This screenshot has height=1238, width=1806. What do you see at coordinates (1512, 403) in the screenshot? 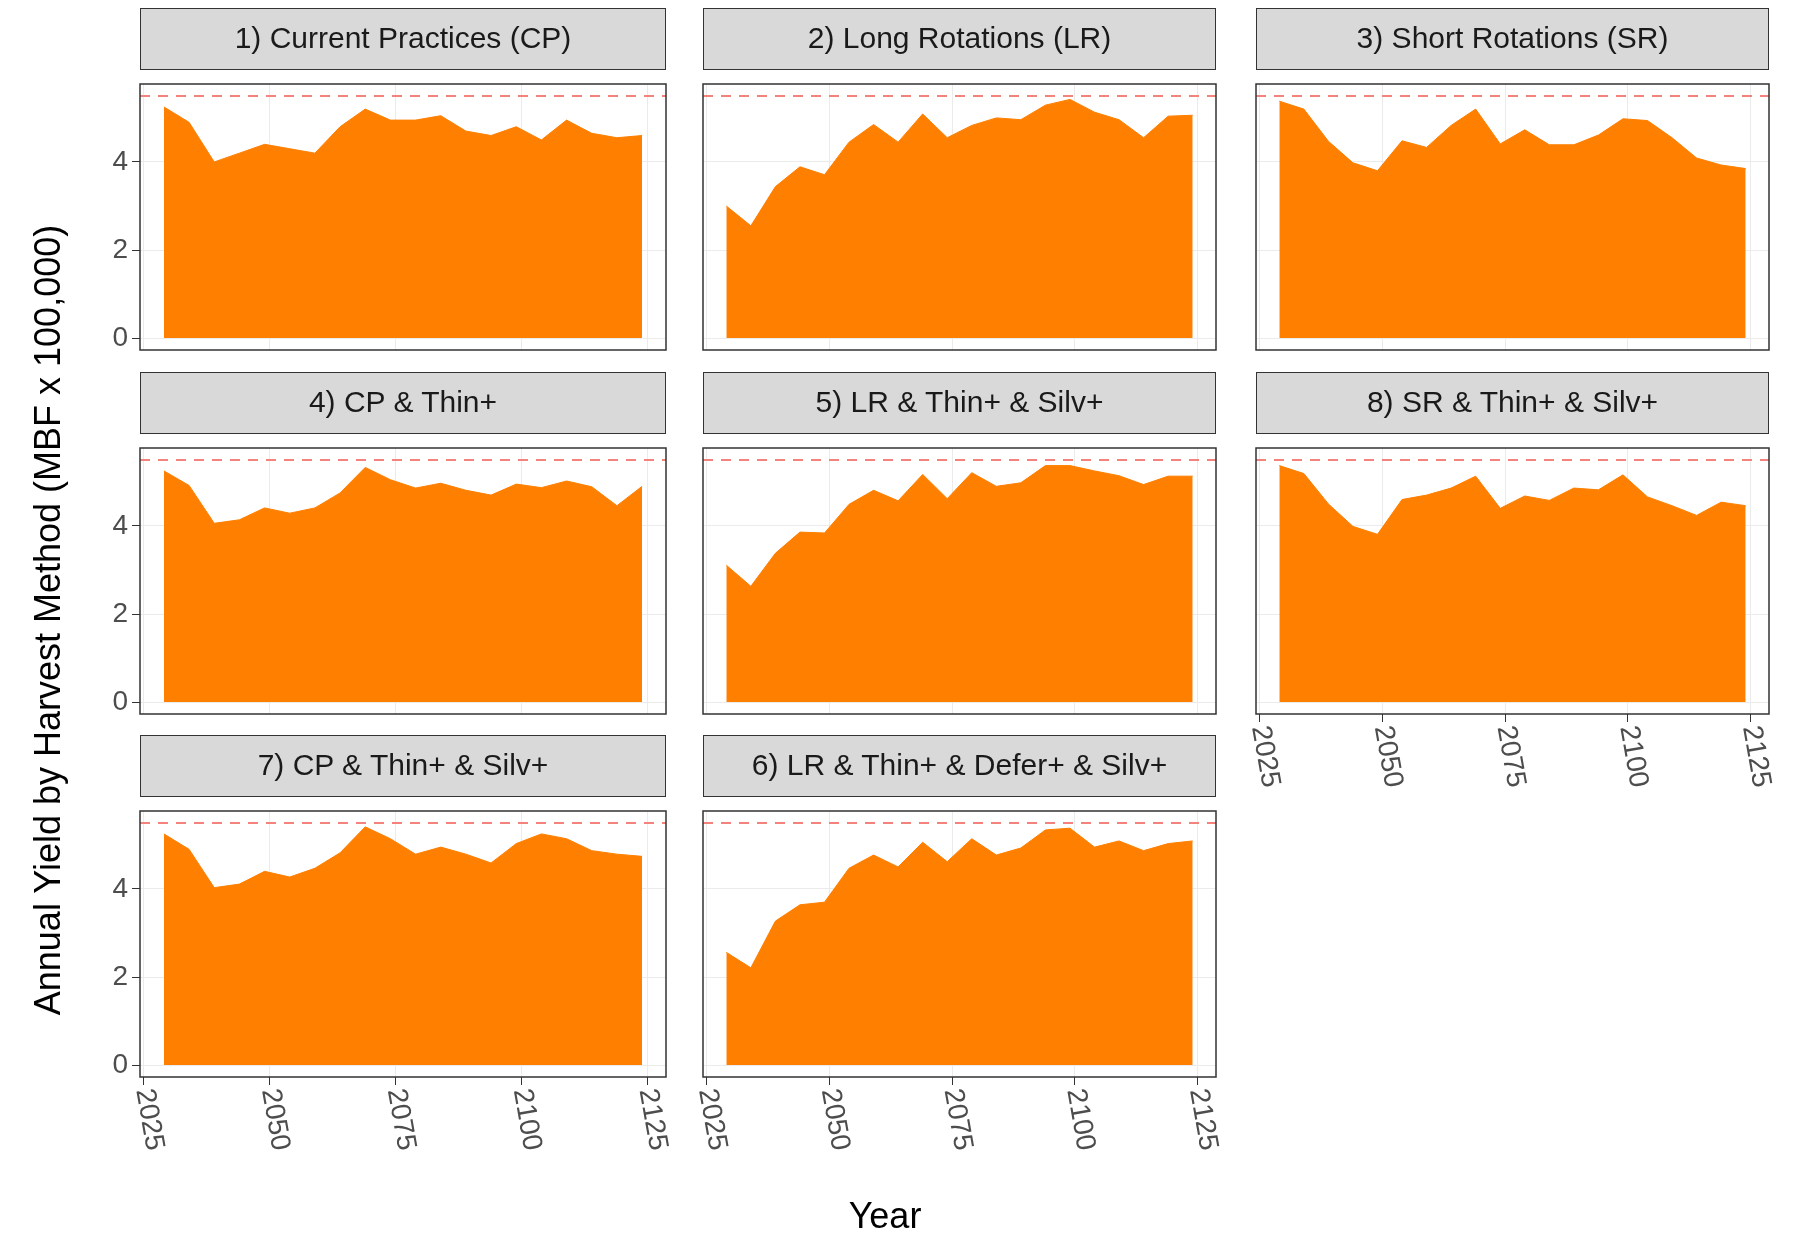
I see `chart-title: 8) SR & Thin+ & Silv+` at bounding box center [1512, 403].